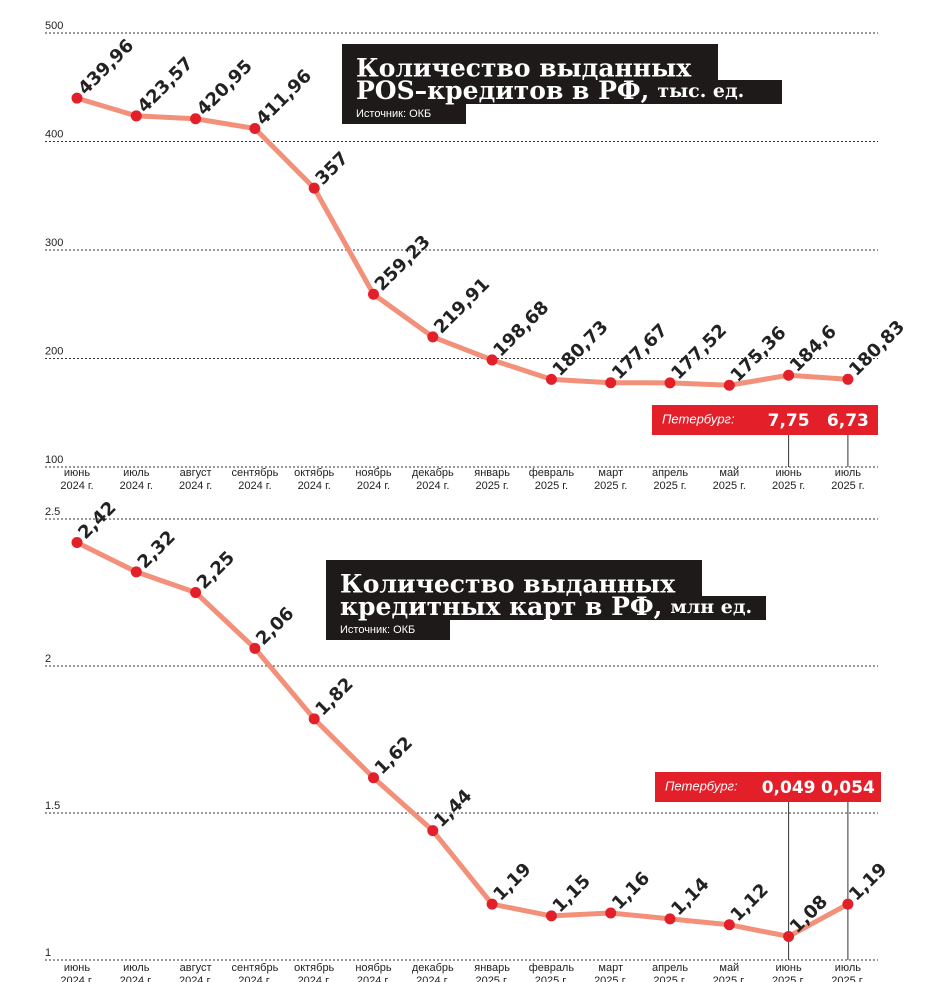 This screenshot has height=982, width=928. What do you see at coordinates (166, 85) in the screenshot?
I see `value-label: 423,57` at bounding box center [166, 85].